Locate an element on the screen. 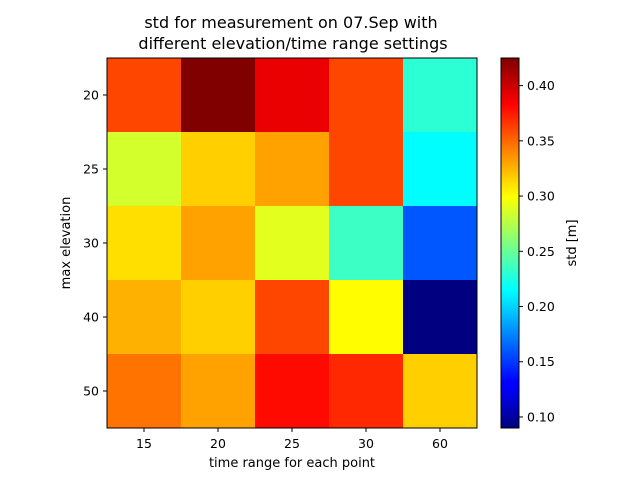  y-tick-label: 50 is located at coordinates (91, 391).